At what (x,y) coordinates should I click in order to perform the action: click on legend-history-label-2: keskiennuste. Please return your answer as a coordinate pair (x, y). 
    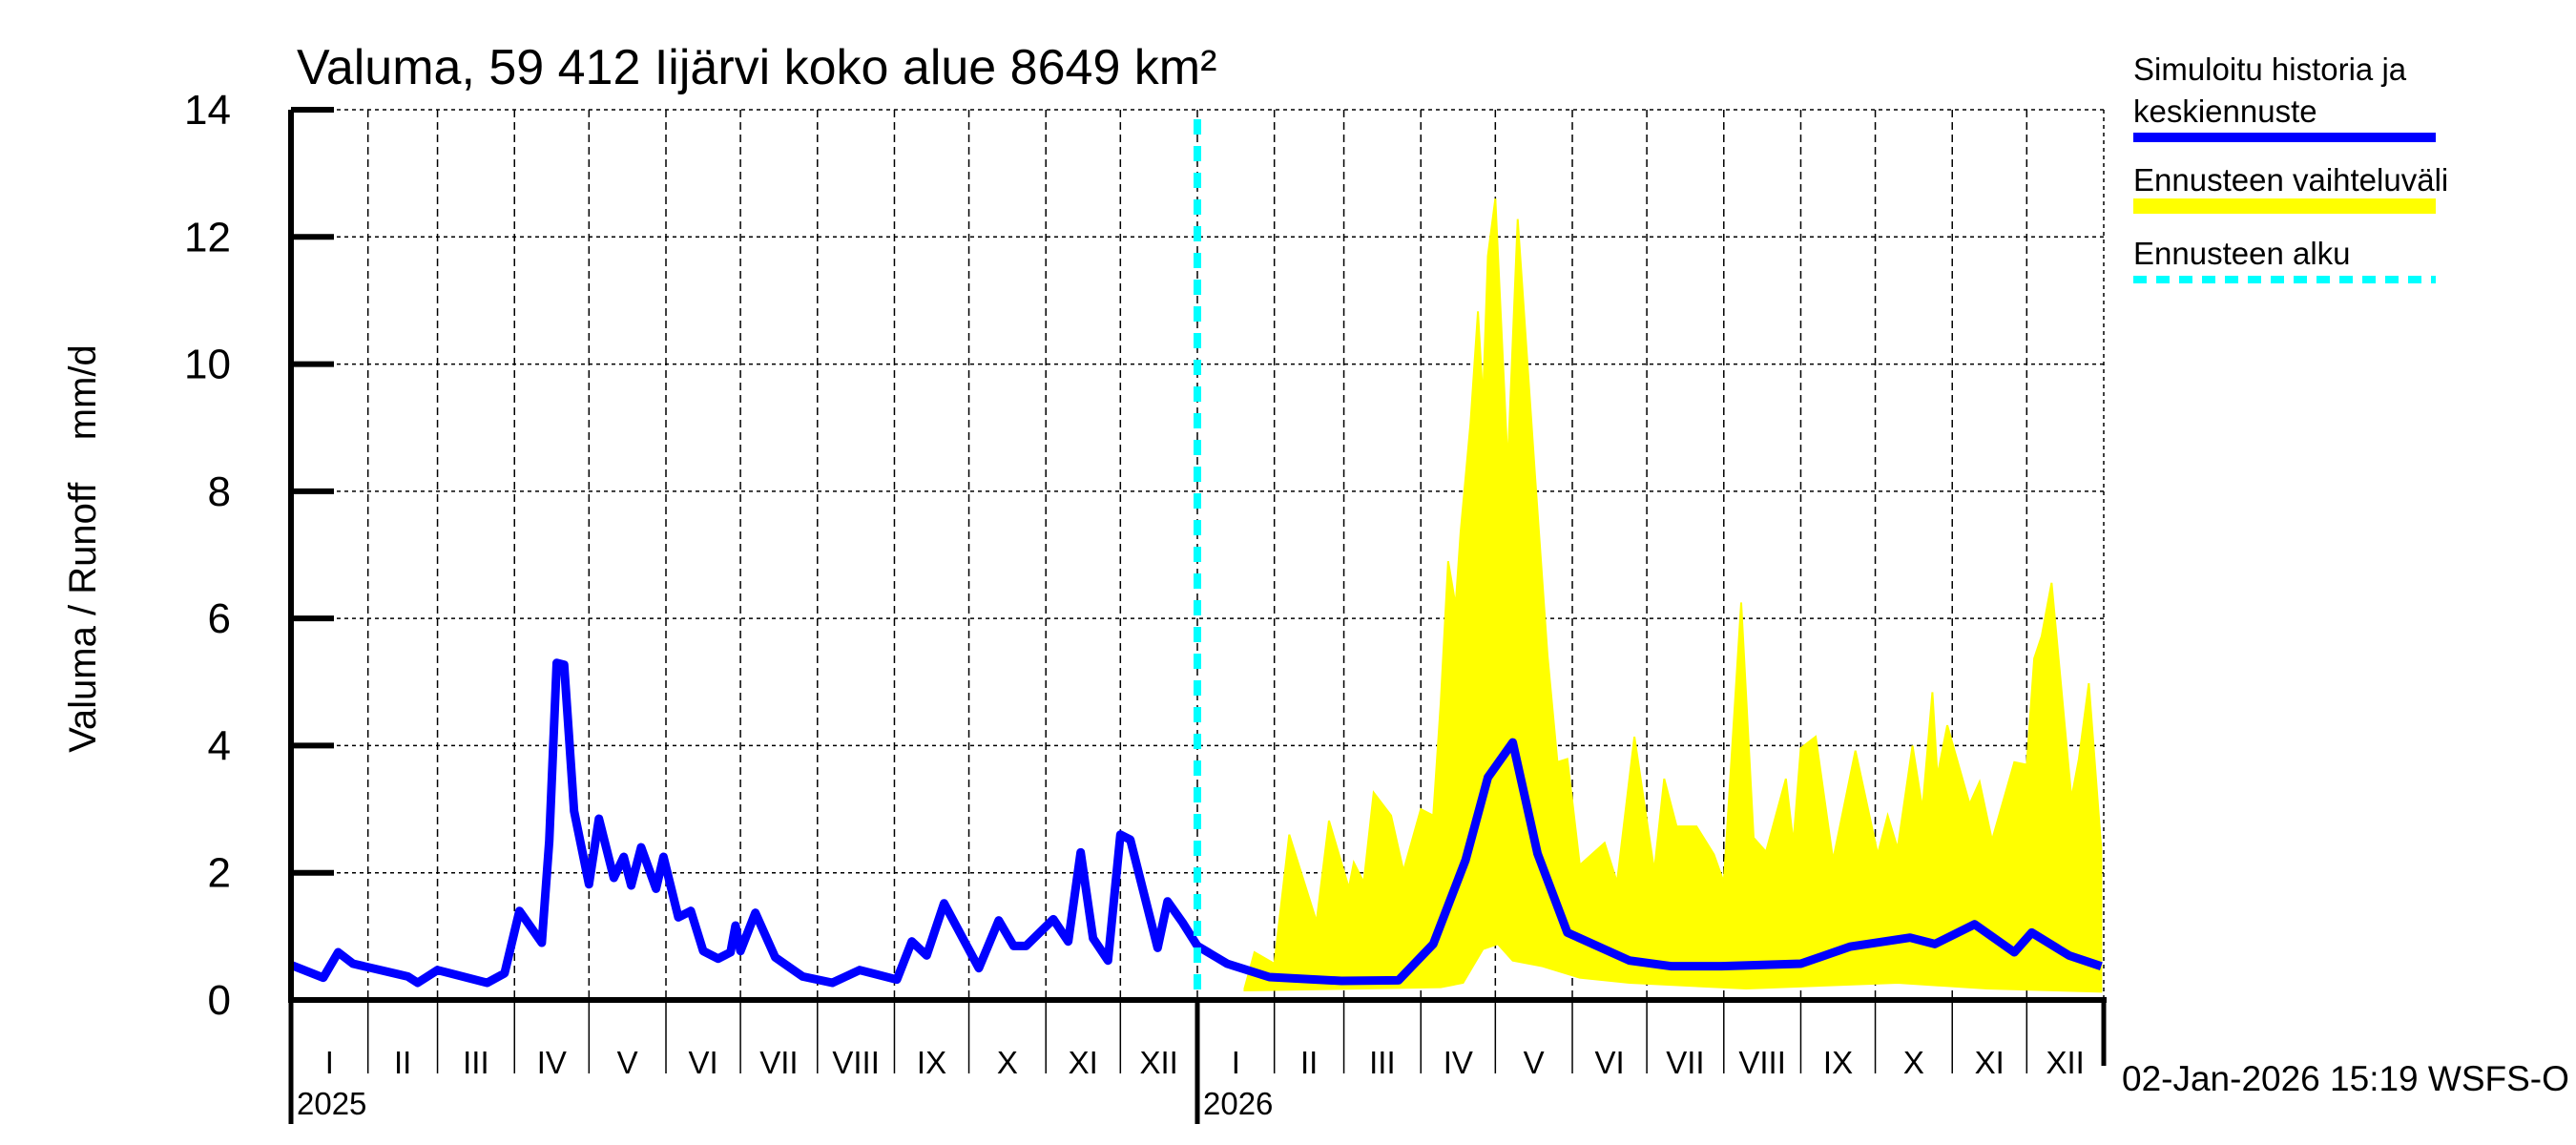
    Looking at the image, I should click on (2225, 112).